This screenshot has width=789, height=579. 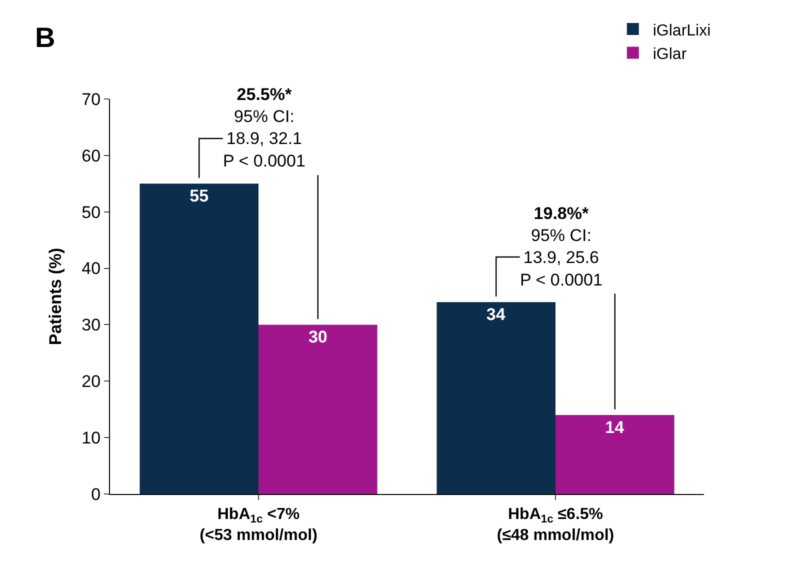 I want to click on annotation: 25.5%* 95% CI: 18.9, 32.1 P < 0.0001, so click(x=264, y=127).